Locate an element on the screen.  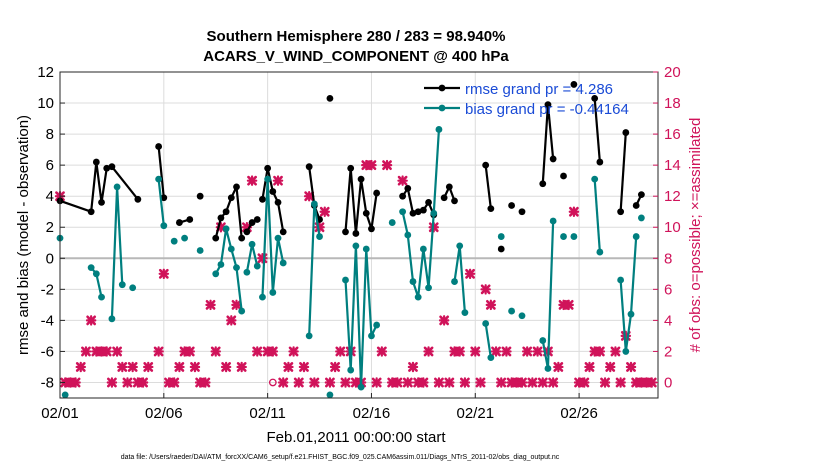
y-left-tick-label: 6 is located at coordinates (50, 165).